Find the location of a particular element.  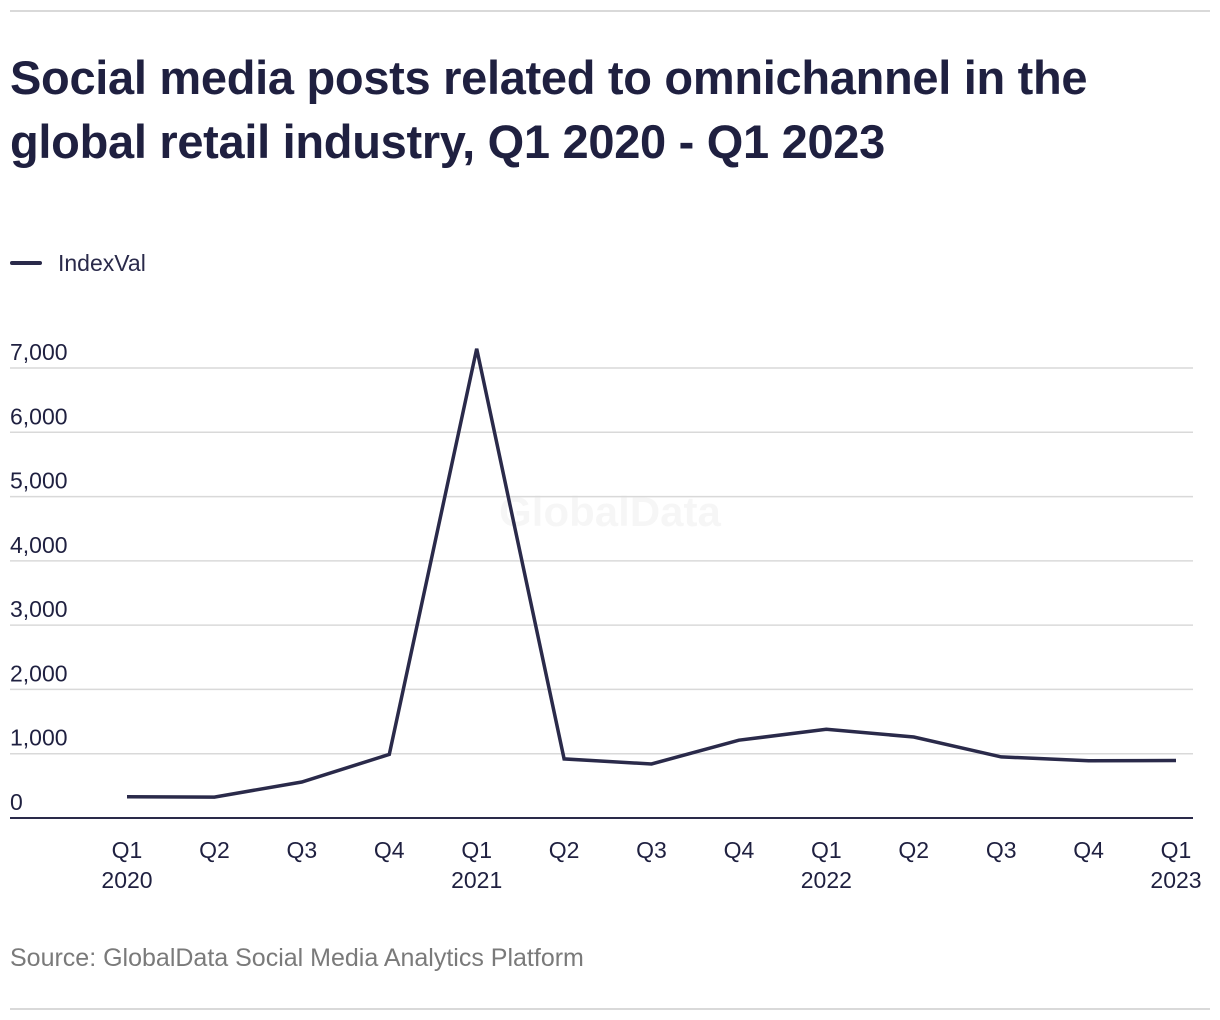

y-tick-label: 0 is located at coordinates (16, 802).